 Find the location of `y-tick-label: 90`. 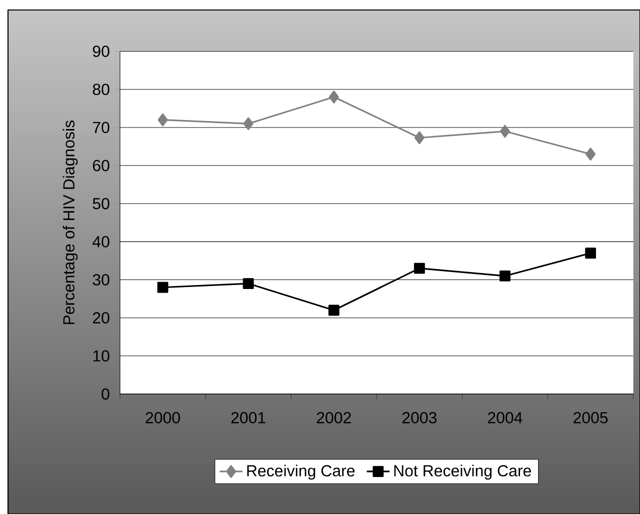

y-tick-label: 90 is located at coordinates (101, 51).